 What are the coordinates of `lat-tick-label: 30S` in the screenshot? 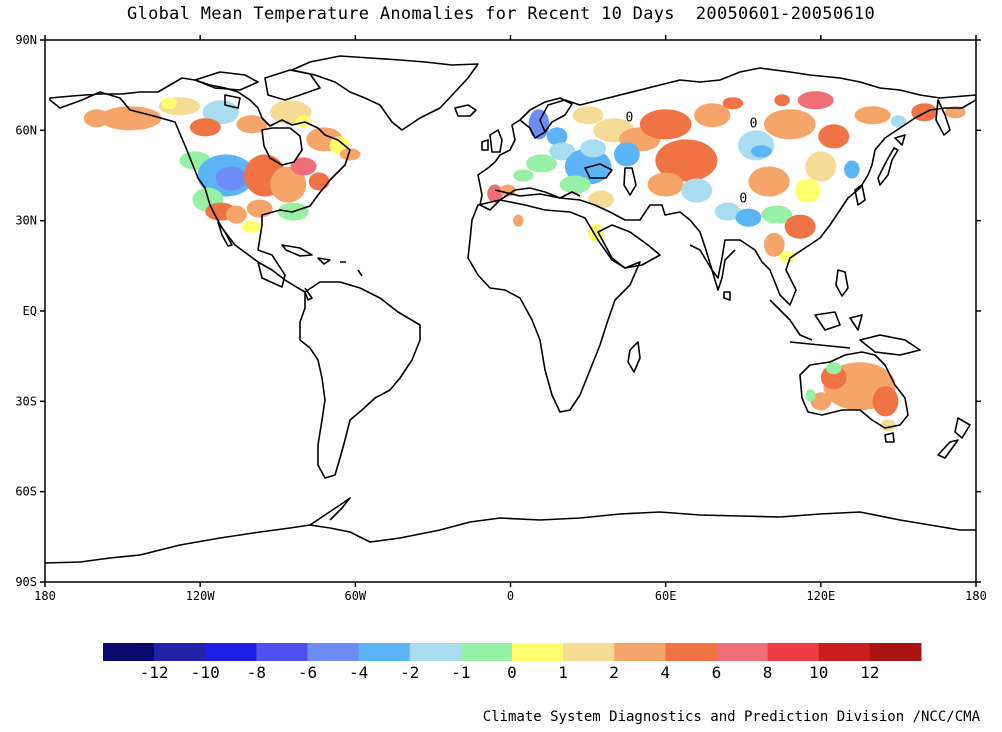 It's located at (26, 401).